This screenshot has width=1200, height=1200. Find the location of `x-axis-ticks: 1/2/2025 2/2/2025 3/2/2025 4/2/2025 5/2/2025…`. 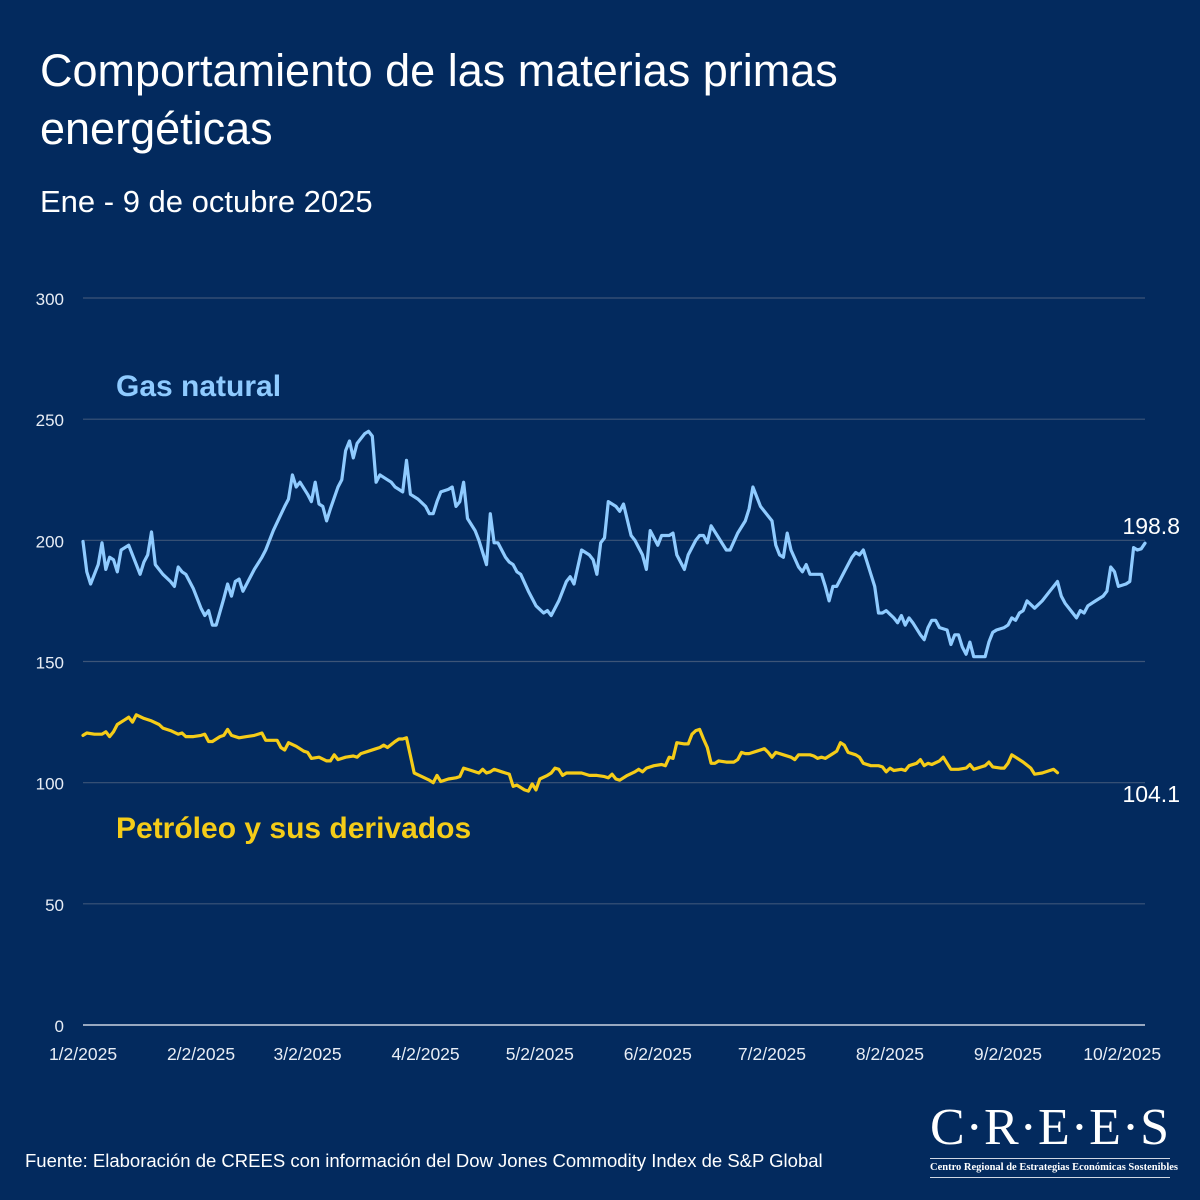

x-axis-ticks: 1/2/2025 2/2/2025 3/2/2025 4/2/2025 5/2/2025… is located at coordinates (605, 1054).